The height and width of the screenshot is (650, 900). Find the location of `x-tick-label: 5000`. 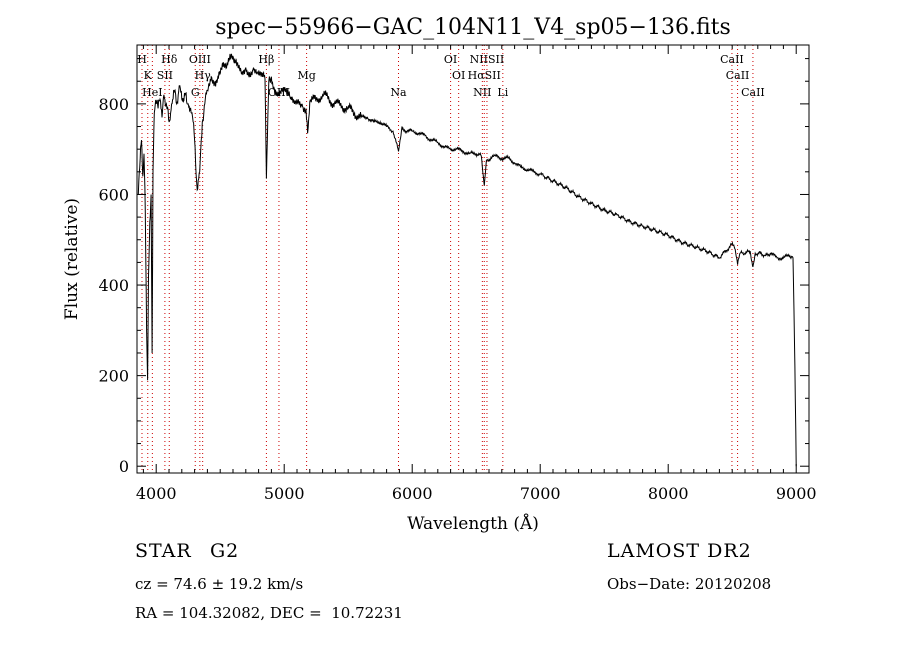

x-tick-label: 5000 is located at coordinates (284, 493).